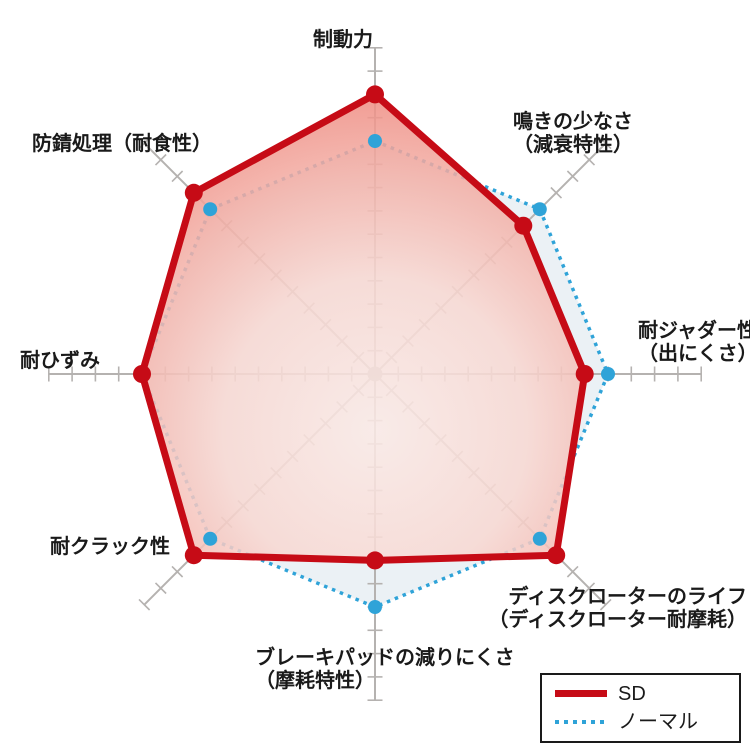 The height and width of the screenshot is (750, 750). What do you see at coordinates (581, 722) in the screenshot?
I see `normal-line-swatch` at bounding box center [581, 722].